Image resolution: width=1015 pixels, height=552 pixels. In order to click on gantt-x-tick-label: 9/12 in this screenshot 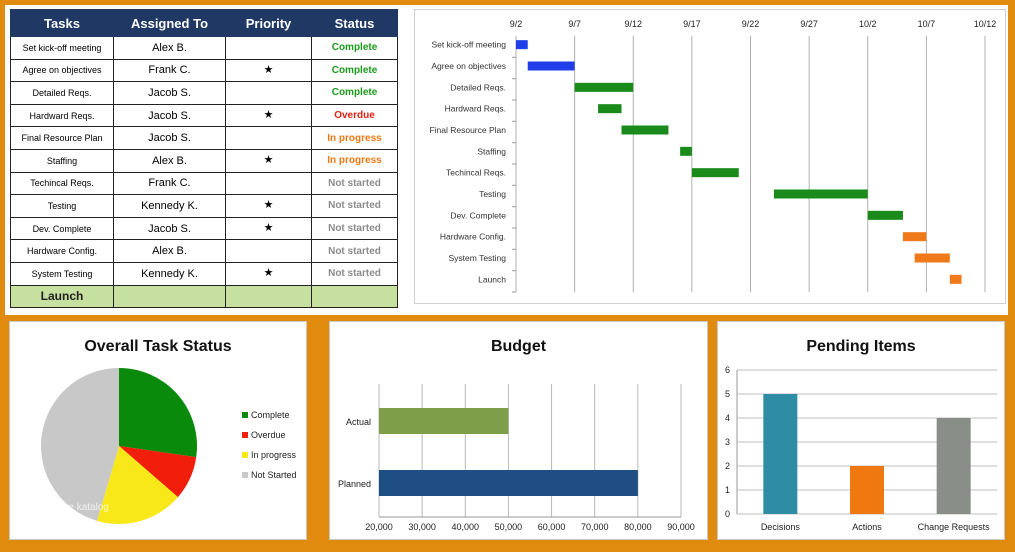, I will do `click(633, 24)`.